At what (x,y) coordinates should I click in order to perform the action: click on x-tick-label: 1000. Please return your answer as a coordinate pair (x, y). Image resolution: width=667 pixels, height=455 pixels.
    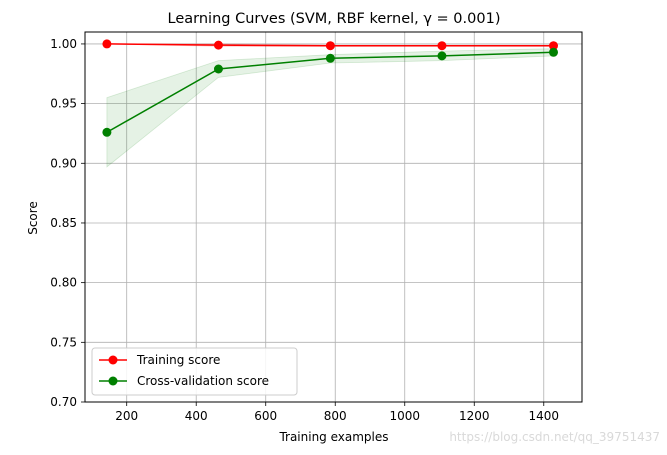
    Looking at the image, I should click on (404, 416).